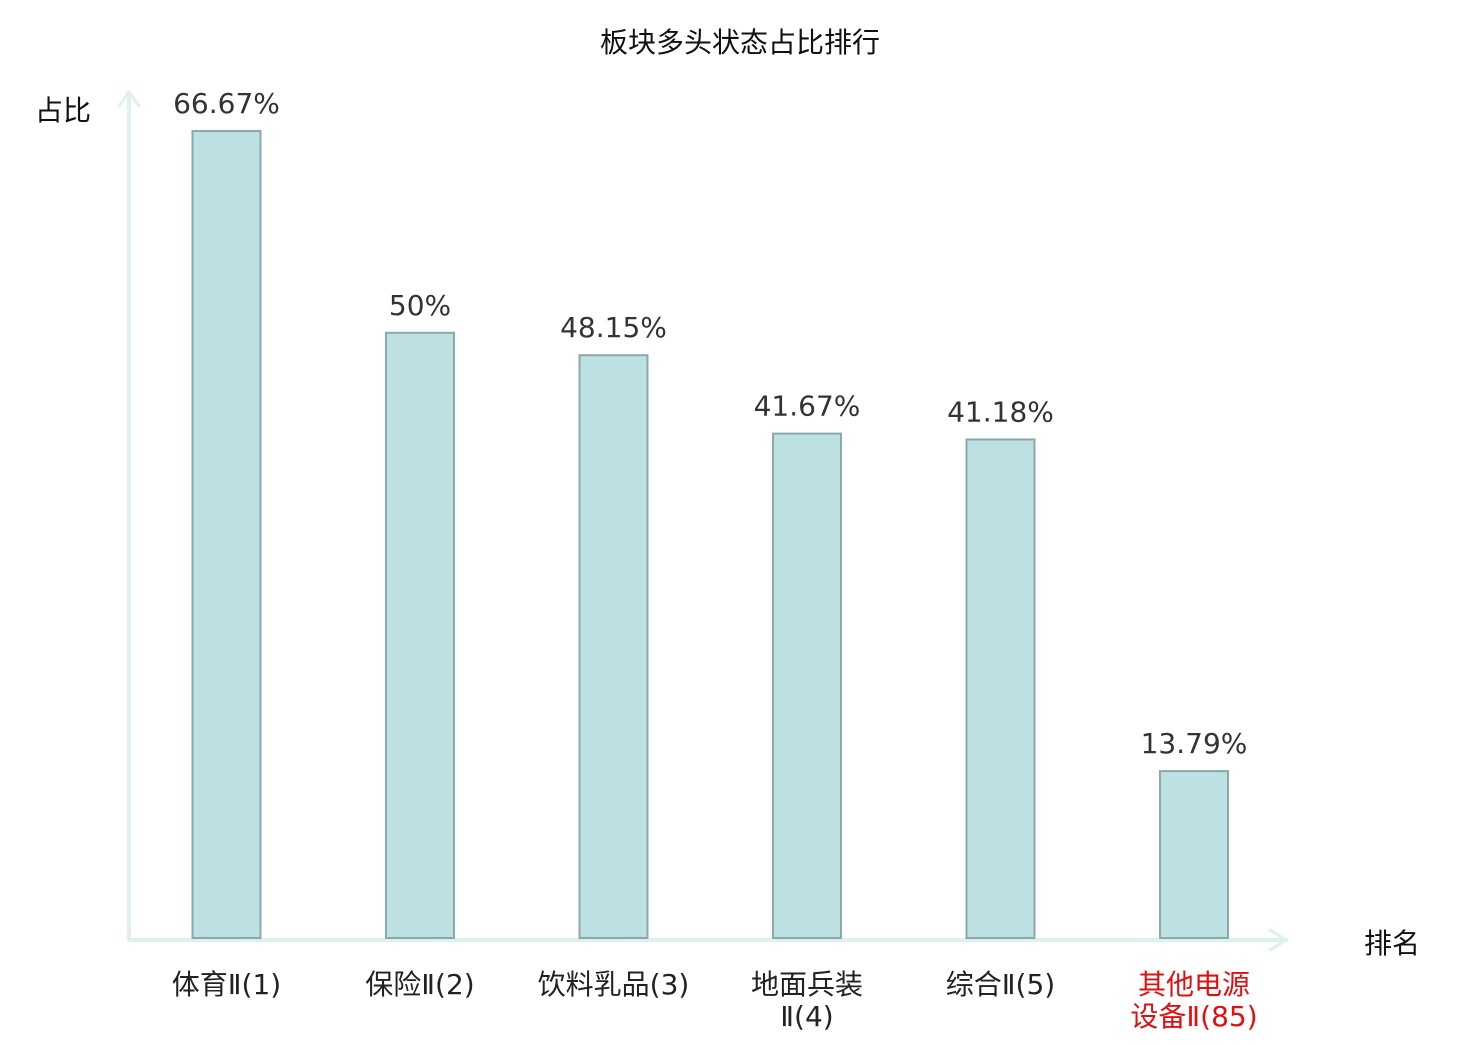 The image size is (1480, 1044). Describe the element at coordinates (419, 984) in the screenshot. I see `category-label: 保险Ⅱ(2)` at that location.